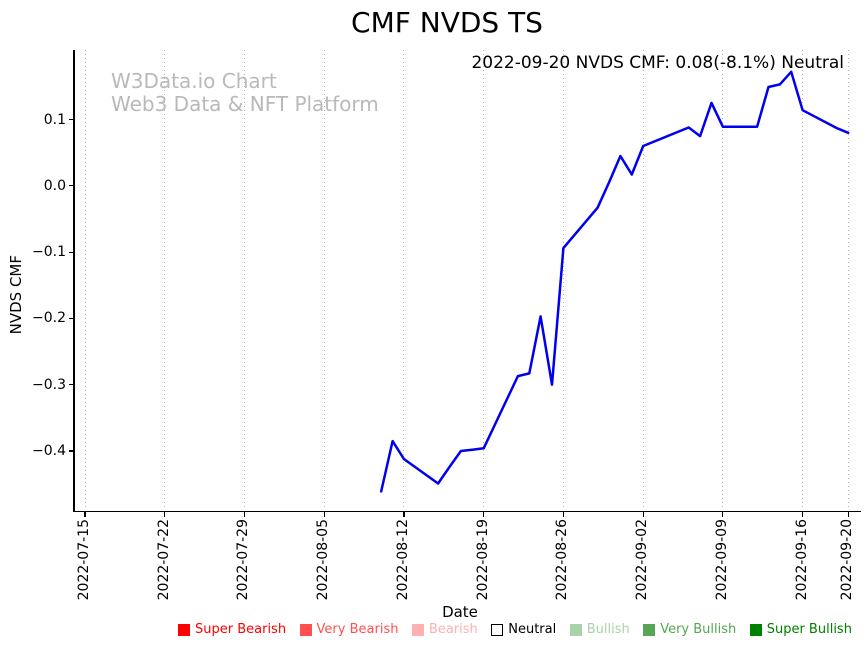 The width and height of the screenshot is (867, 646). Describe the element at coordinates (49, 451) in the screenshot. I see `y-tick-label: −0.4` at that location.